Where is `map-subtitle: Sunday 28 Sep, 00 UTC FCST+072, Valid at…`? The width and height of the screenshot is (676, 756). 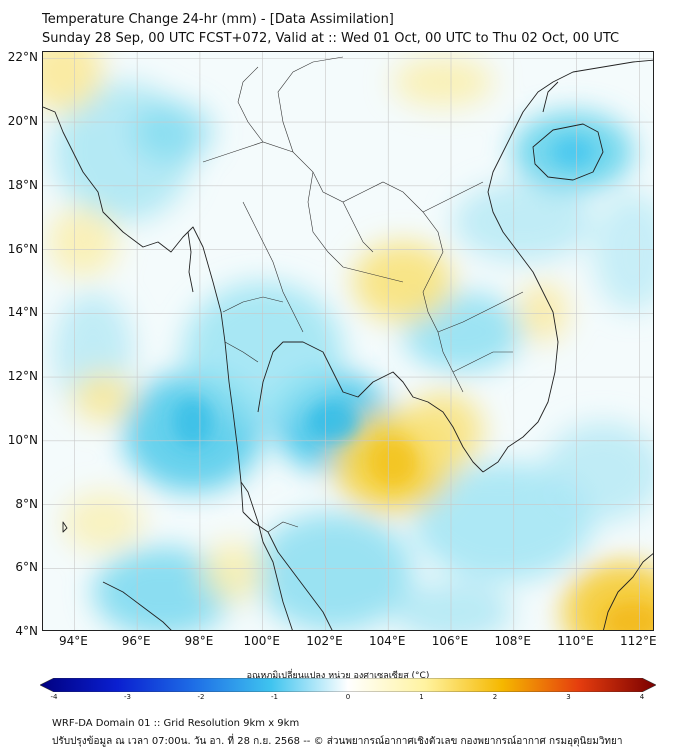
map-subtitle: Sunday 28 Sep, 00 UTC FCST+072, Valid at… is located at coordinates (331, 38).